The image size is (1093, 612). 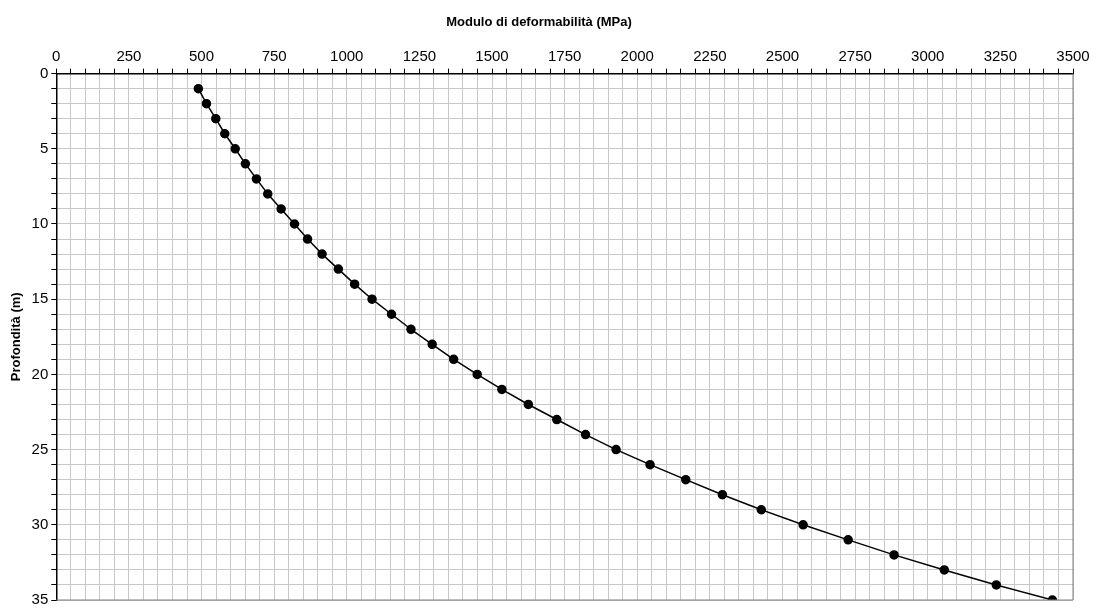 I want to click on x-tick-label: 750, so click(x=274, y=55).